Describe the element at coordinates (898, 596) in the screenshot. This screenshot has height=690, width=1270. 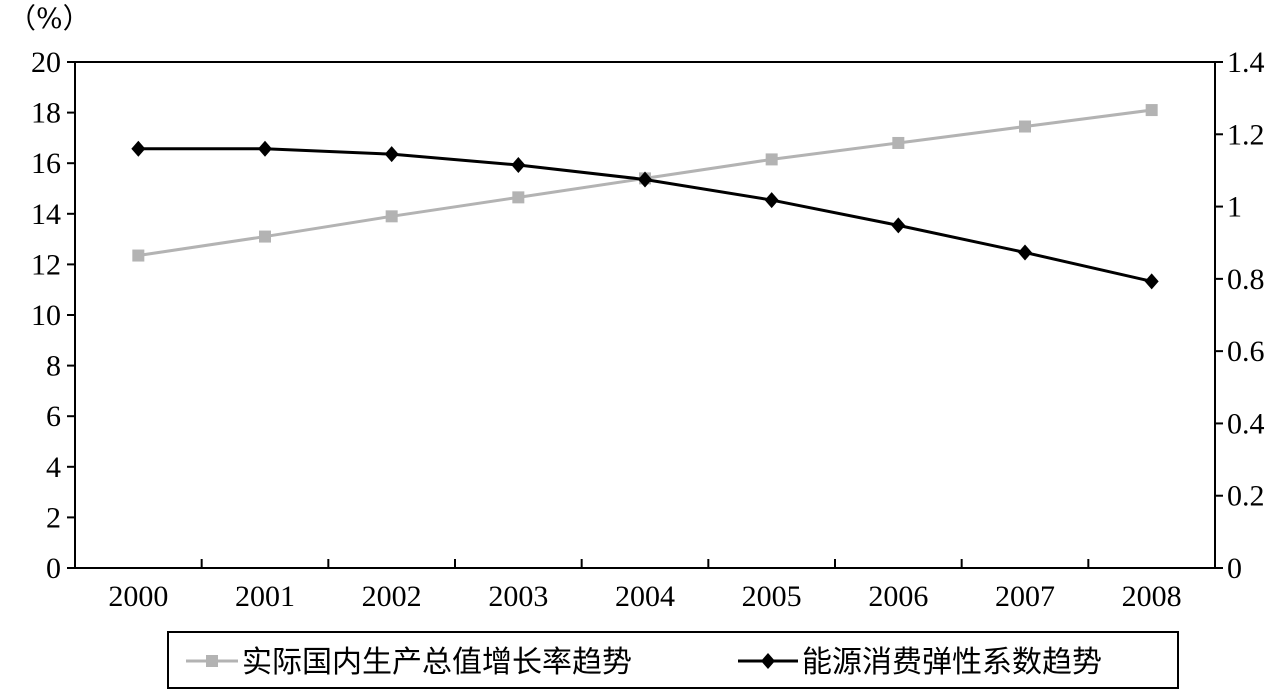
I see `x-tick-label: 2006` at that location.